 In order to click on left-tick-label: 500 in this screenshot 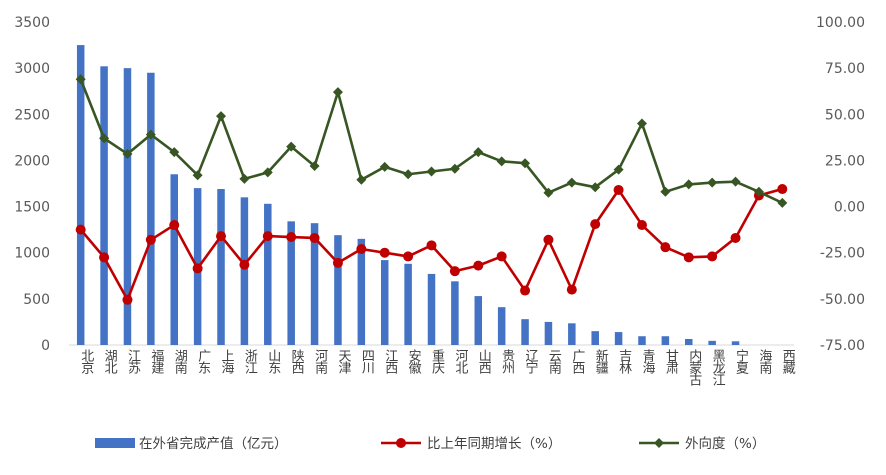, I will do `click(36, 300)`.